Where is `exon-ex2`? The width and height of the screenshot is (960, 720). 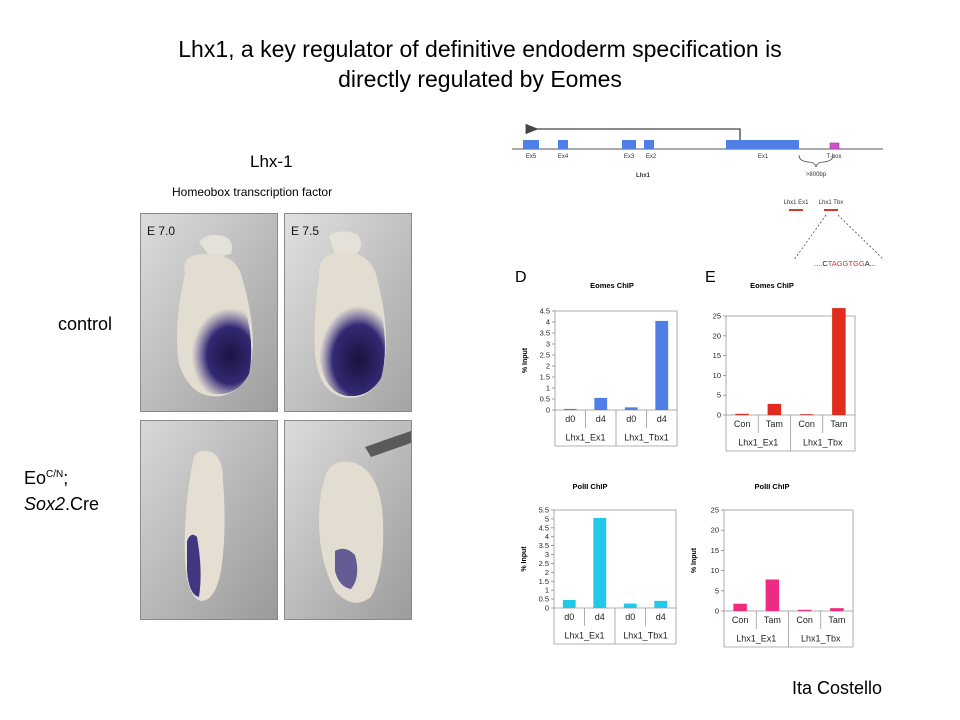 exon-ex2 is located at coordinates (649, 144).